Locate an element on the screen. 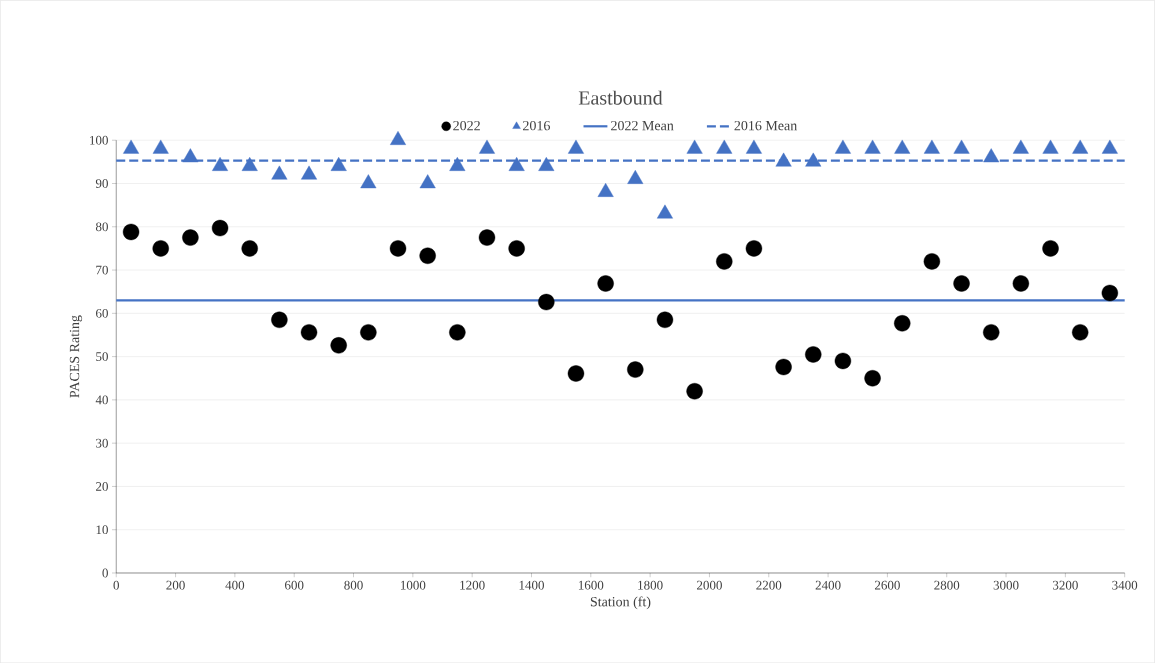  legend-label: 2016 Mean is located at coordinates (766, 125).